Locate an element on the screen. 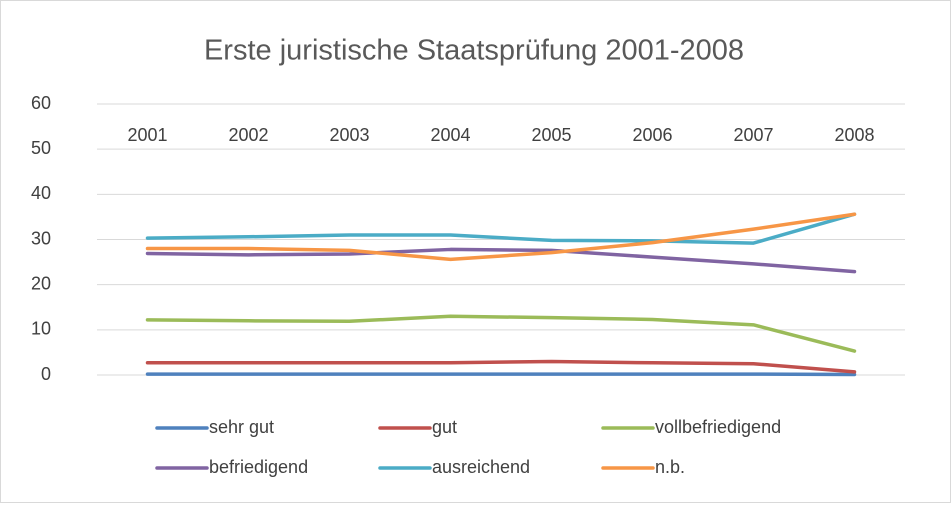  legend-label: vollbefriedigend is located at coordinates (718, 427).